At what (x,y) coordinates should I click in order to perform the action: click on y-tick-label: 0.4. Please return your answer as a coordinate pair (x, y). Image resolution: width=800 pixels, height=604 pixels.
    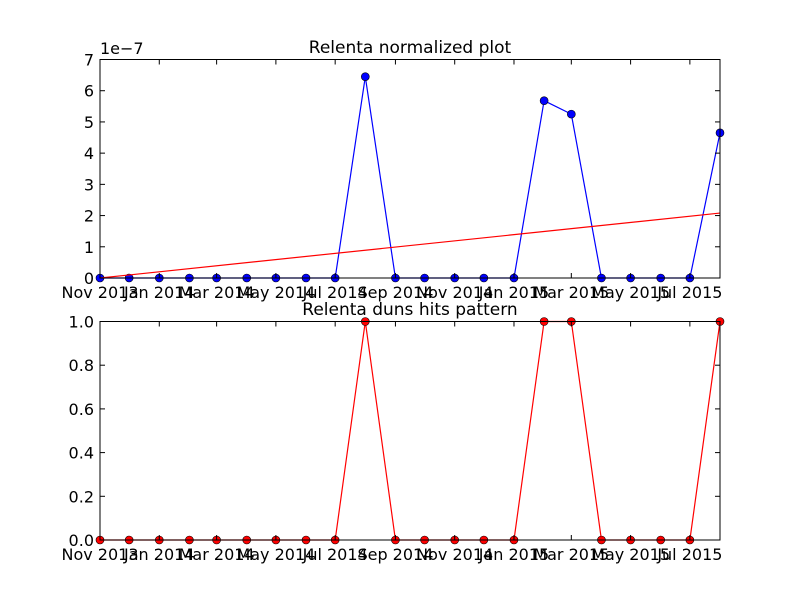
    Looking at the image, I should click on (81, 453).